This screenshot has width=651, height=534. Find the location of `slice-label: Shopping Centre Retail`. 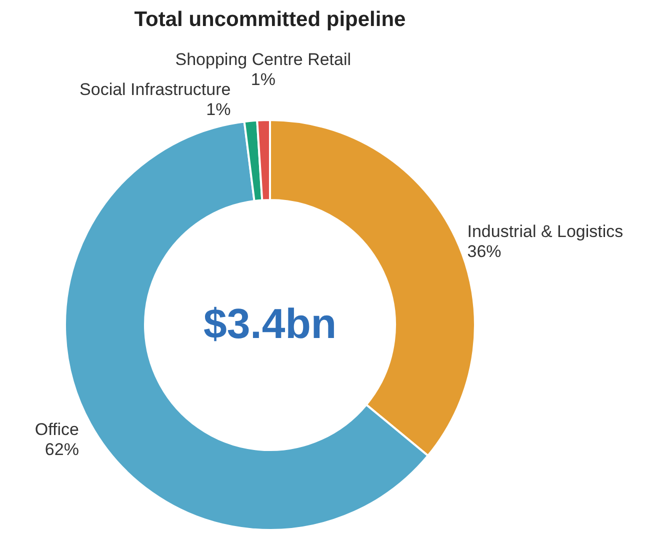

slice-label: Shopping Centre Retail is located at coordinates (263, 60).